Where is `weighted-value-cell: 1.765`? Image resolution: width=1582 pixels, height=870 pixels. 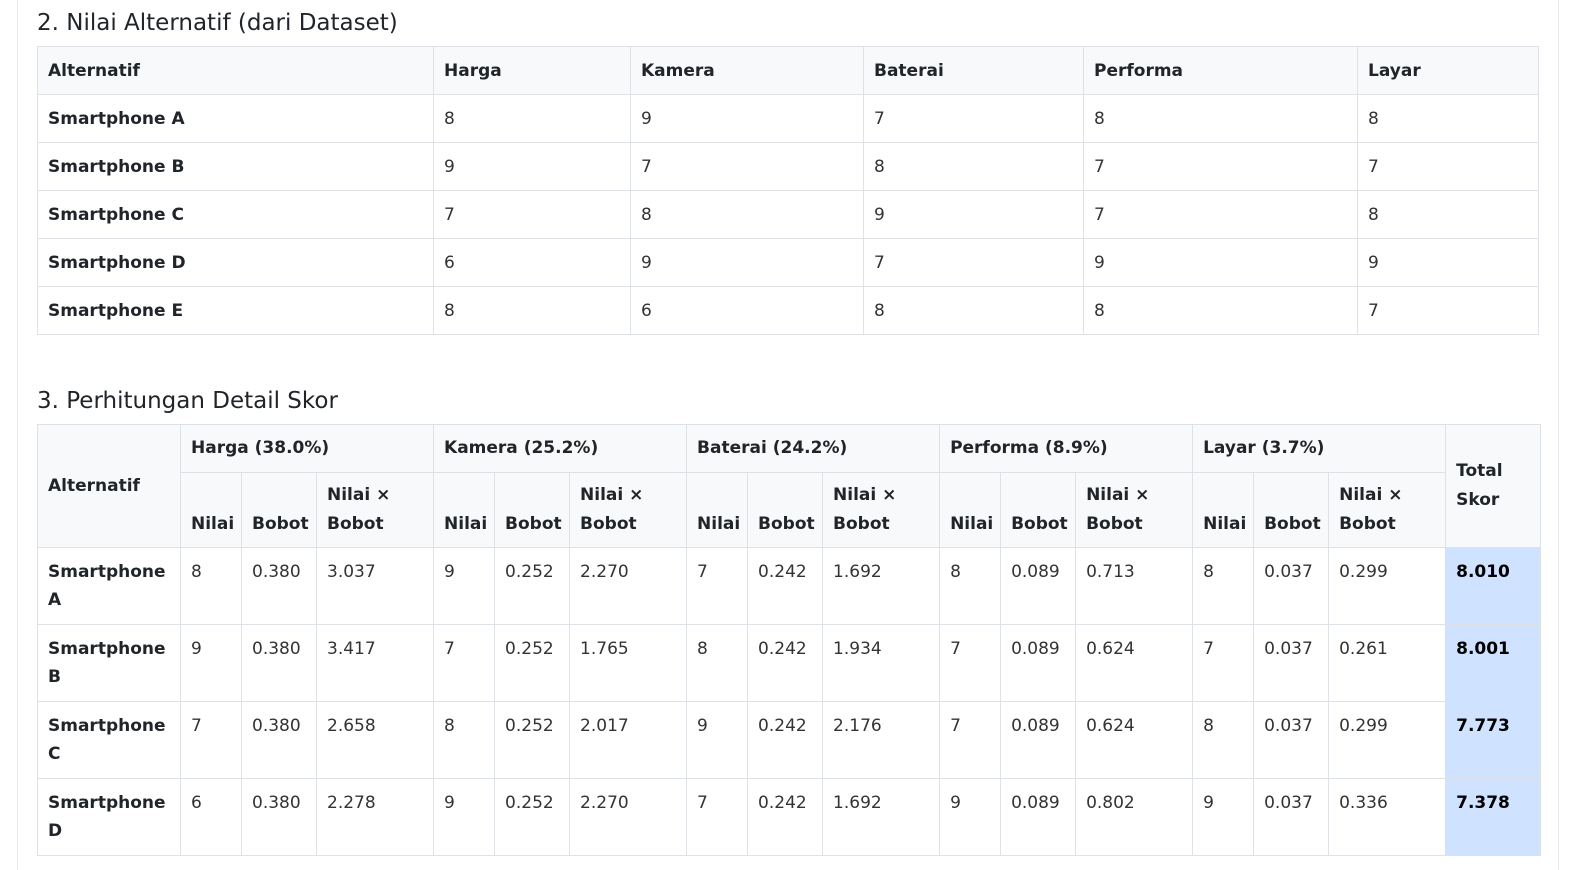 weighted-value-cell: 1.765 is located at coordinates (628, 663).